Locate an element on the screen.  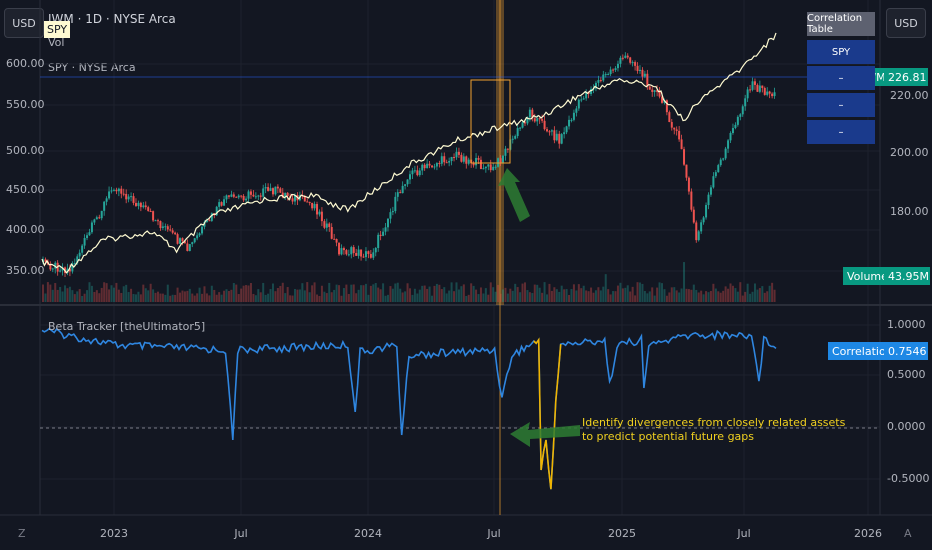
timezone-icon: Z is located at coordinates (22, 533).